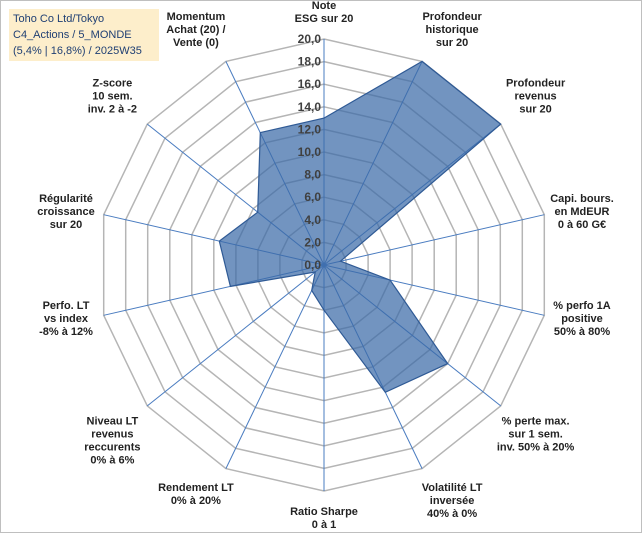 The width and height of the screenshot is (642, 533). I want to click on category-label-13: Momentum Achat (20) / Vente (0), so click(195, 30).